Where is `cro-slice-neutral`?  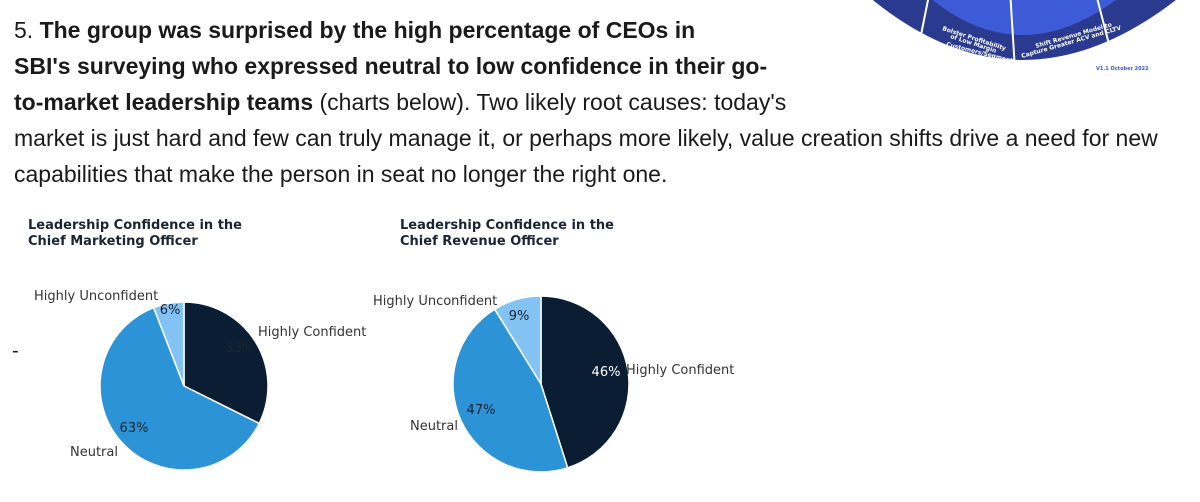 cro-slice-neutral is located at coordinates (510, 390).